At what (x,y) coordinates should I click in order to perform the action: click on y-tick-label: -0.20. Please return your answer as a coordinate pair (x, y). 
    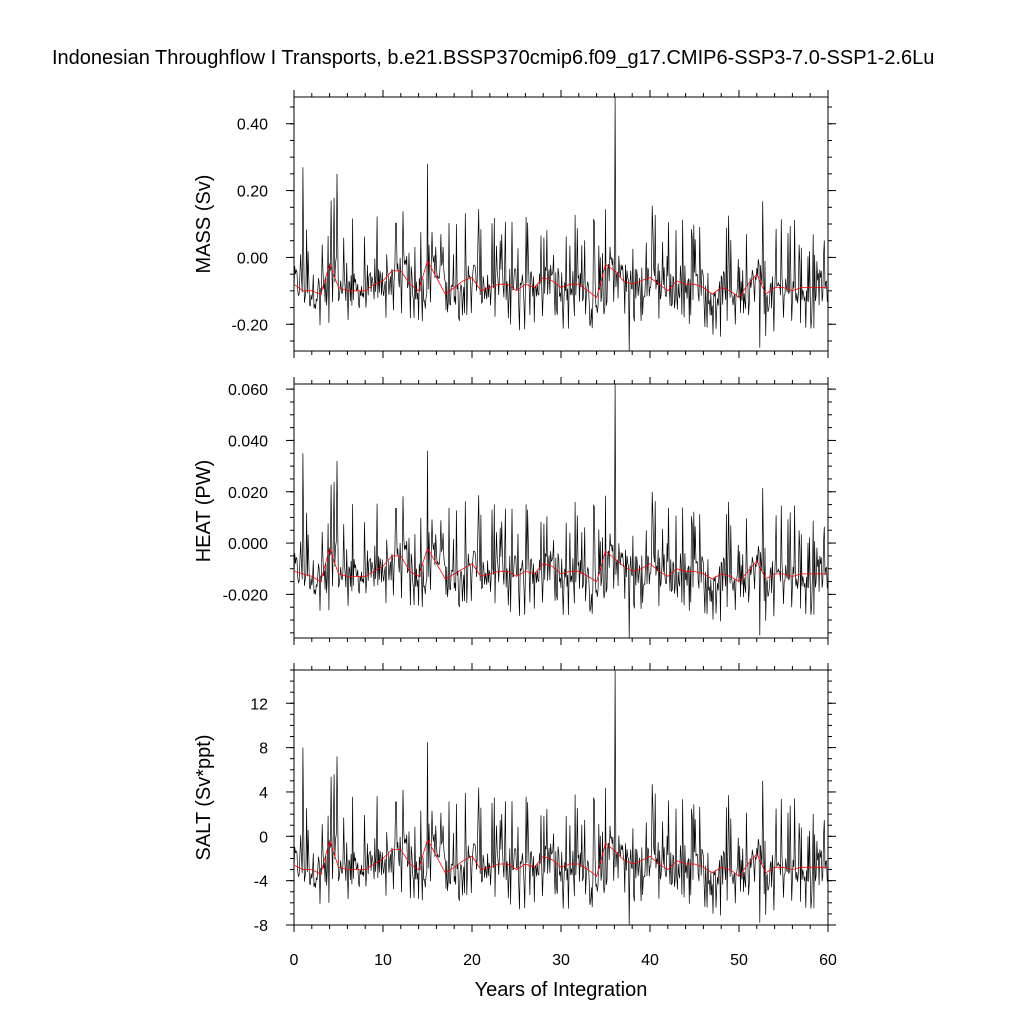
    Looking at the image, I should click on (250, 325).